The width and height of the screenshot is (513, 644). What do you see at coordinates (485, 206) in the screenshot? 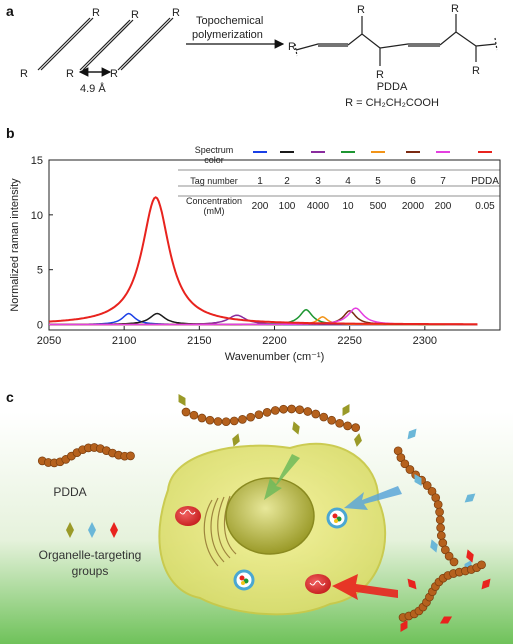
I see `concentration-cell: 0.05` at bounding box center [485, 206].